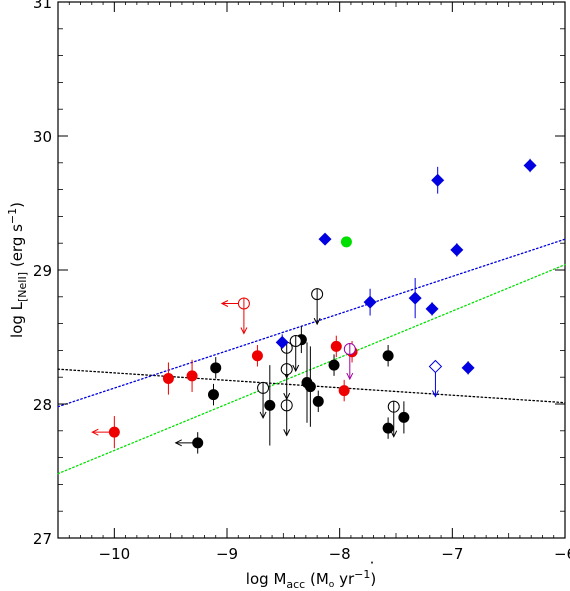  What do you see at coordinates (17, 270) in the screenshot?
I see `y-axis-label: log L[NeII] (erg s−1)` at bounding box center [17, 270].